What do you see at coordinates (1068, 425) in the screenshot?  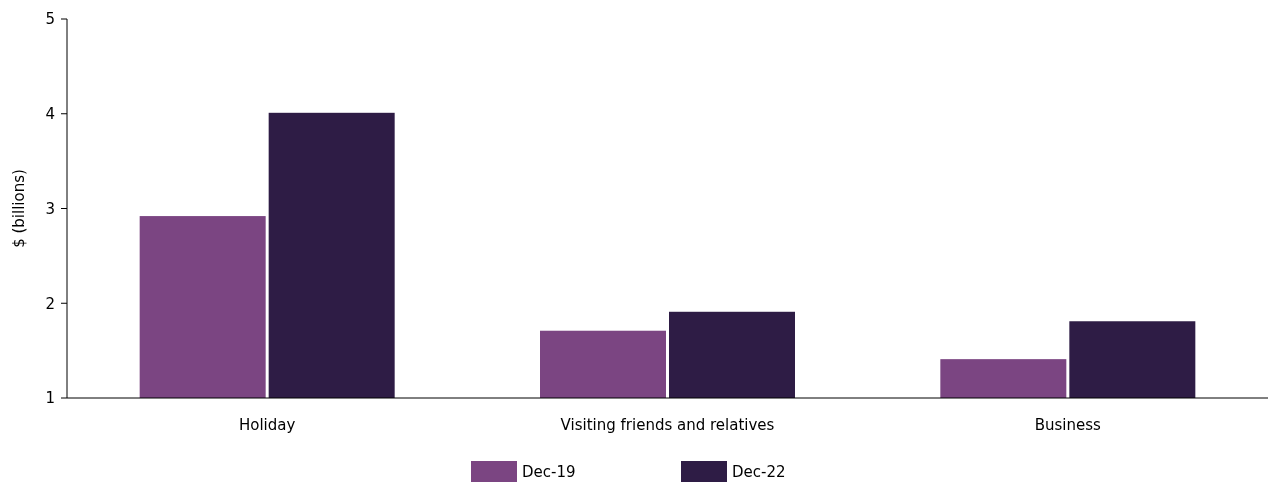 I see `x-tick-label: Business` at bounding box center [1068, 425].